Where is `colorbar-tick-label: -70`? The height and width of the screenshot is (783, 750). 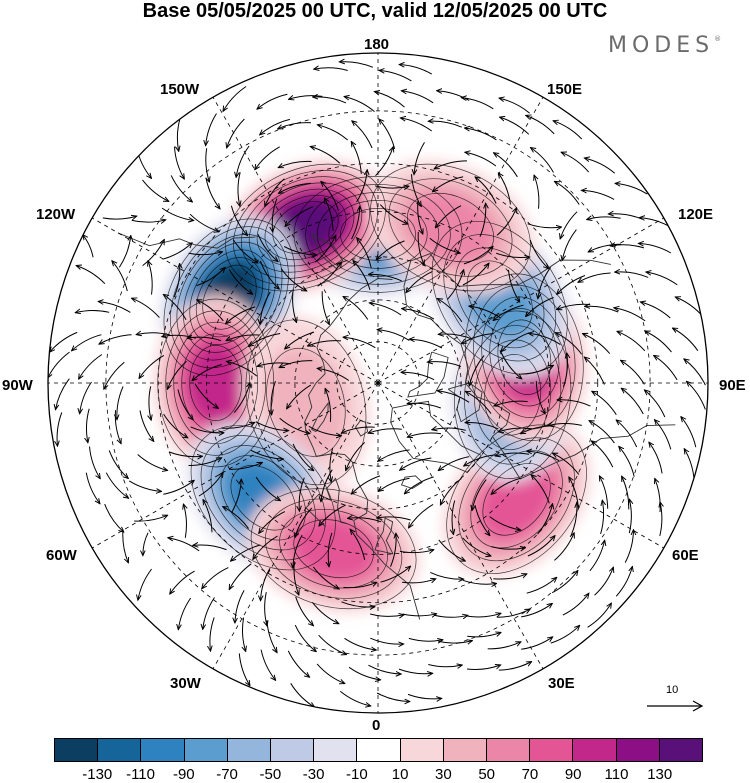
colorbar-tick-label: -70 is located at coordinates (227, 774).